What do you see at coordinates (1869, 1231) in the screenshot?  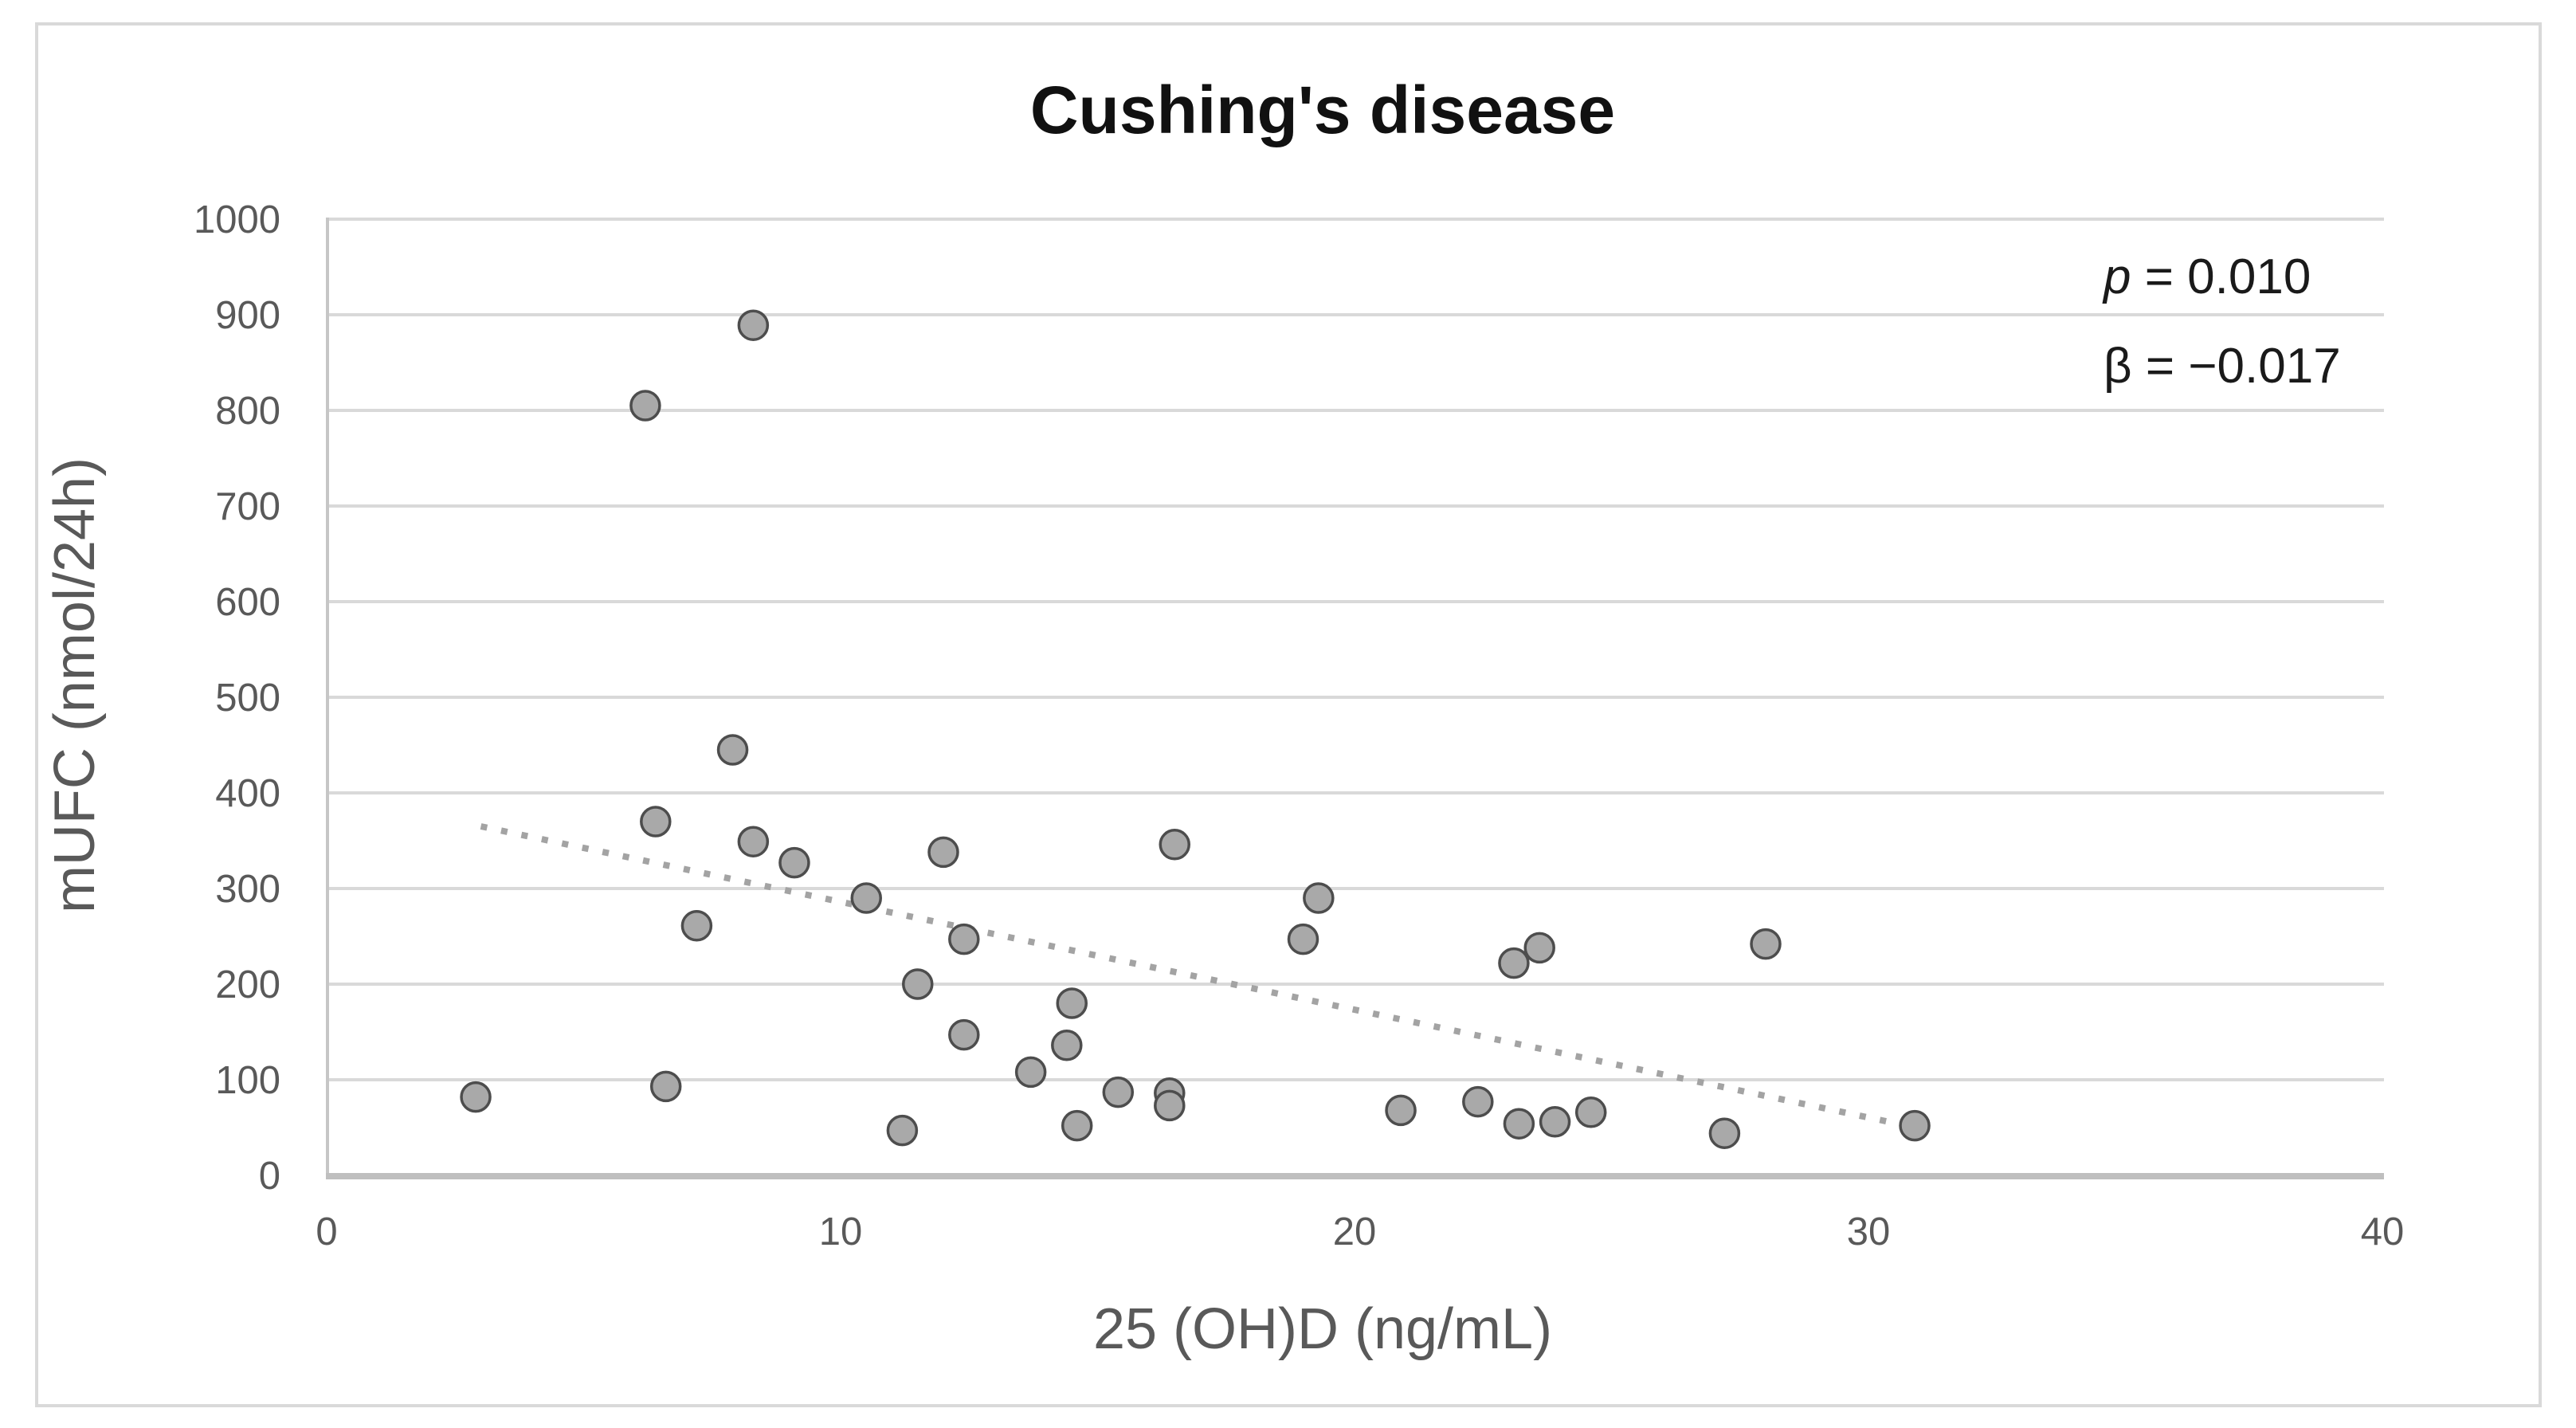 I see `x-tick-label-30: 30` at bounding box center [1869, 1231].